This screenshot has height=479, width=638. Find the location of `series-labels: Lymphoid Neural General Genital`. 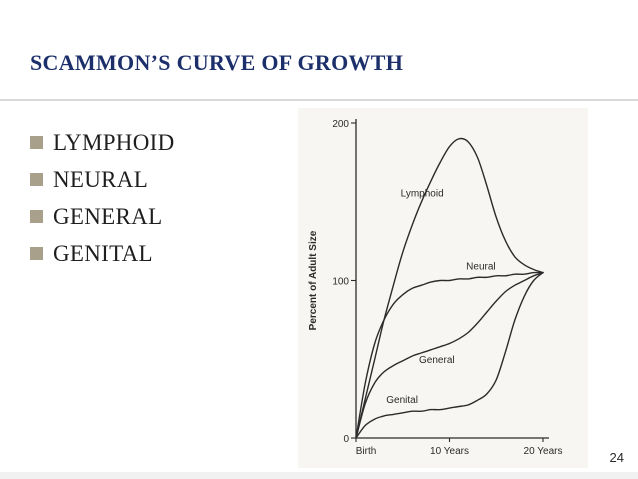

series-labels: Lymphoid Neural General Genital is located at coordinates (440, 297).